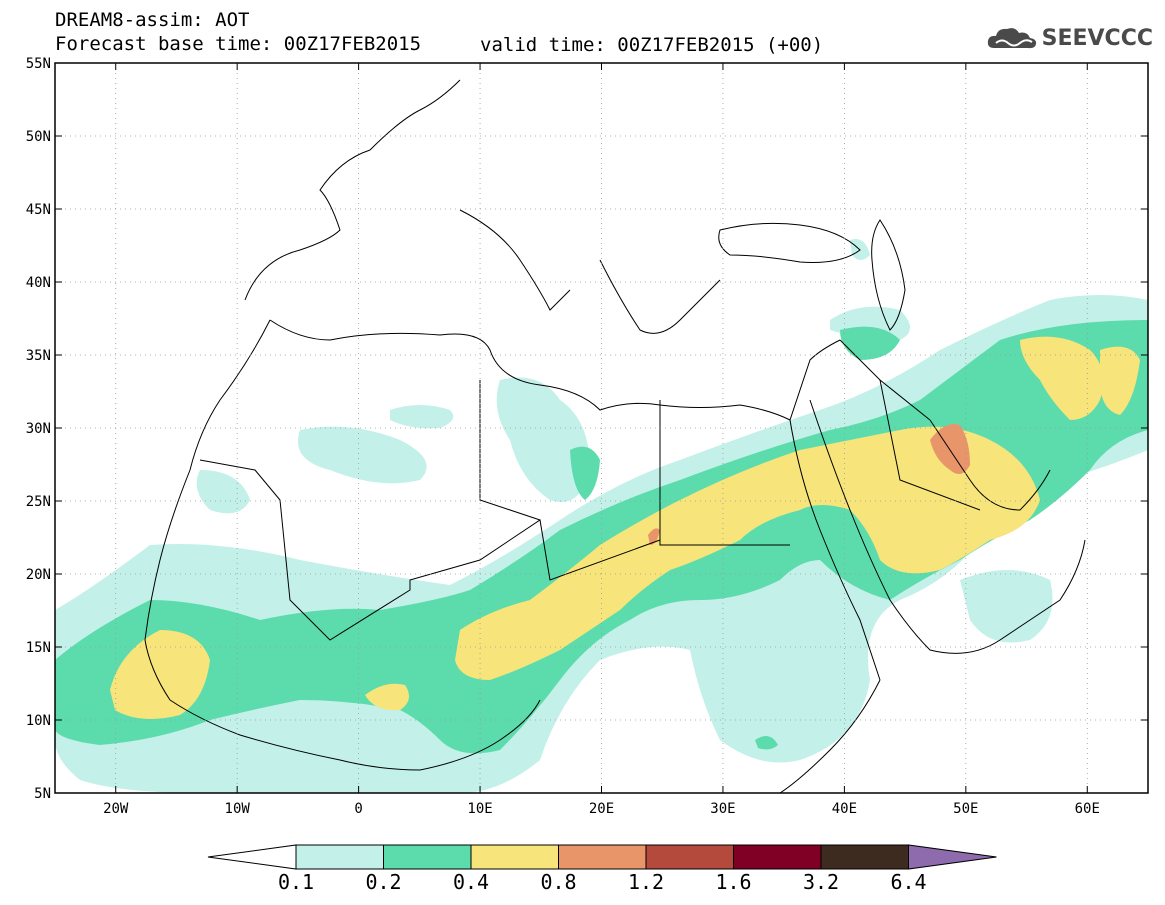 The image size is (1165, 905). What do you see at coordinates (646, 882) in the screenshot?
I see `colorbar-label: 1.2` at bounding box center [646, 882].